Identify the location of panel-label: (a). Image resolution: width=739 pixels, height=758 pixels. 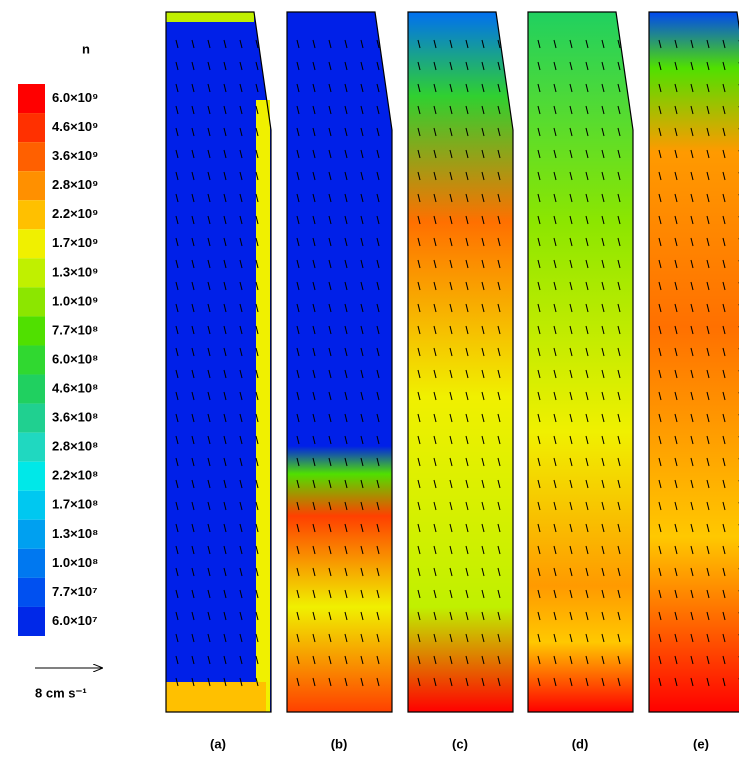
(218, 743).